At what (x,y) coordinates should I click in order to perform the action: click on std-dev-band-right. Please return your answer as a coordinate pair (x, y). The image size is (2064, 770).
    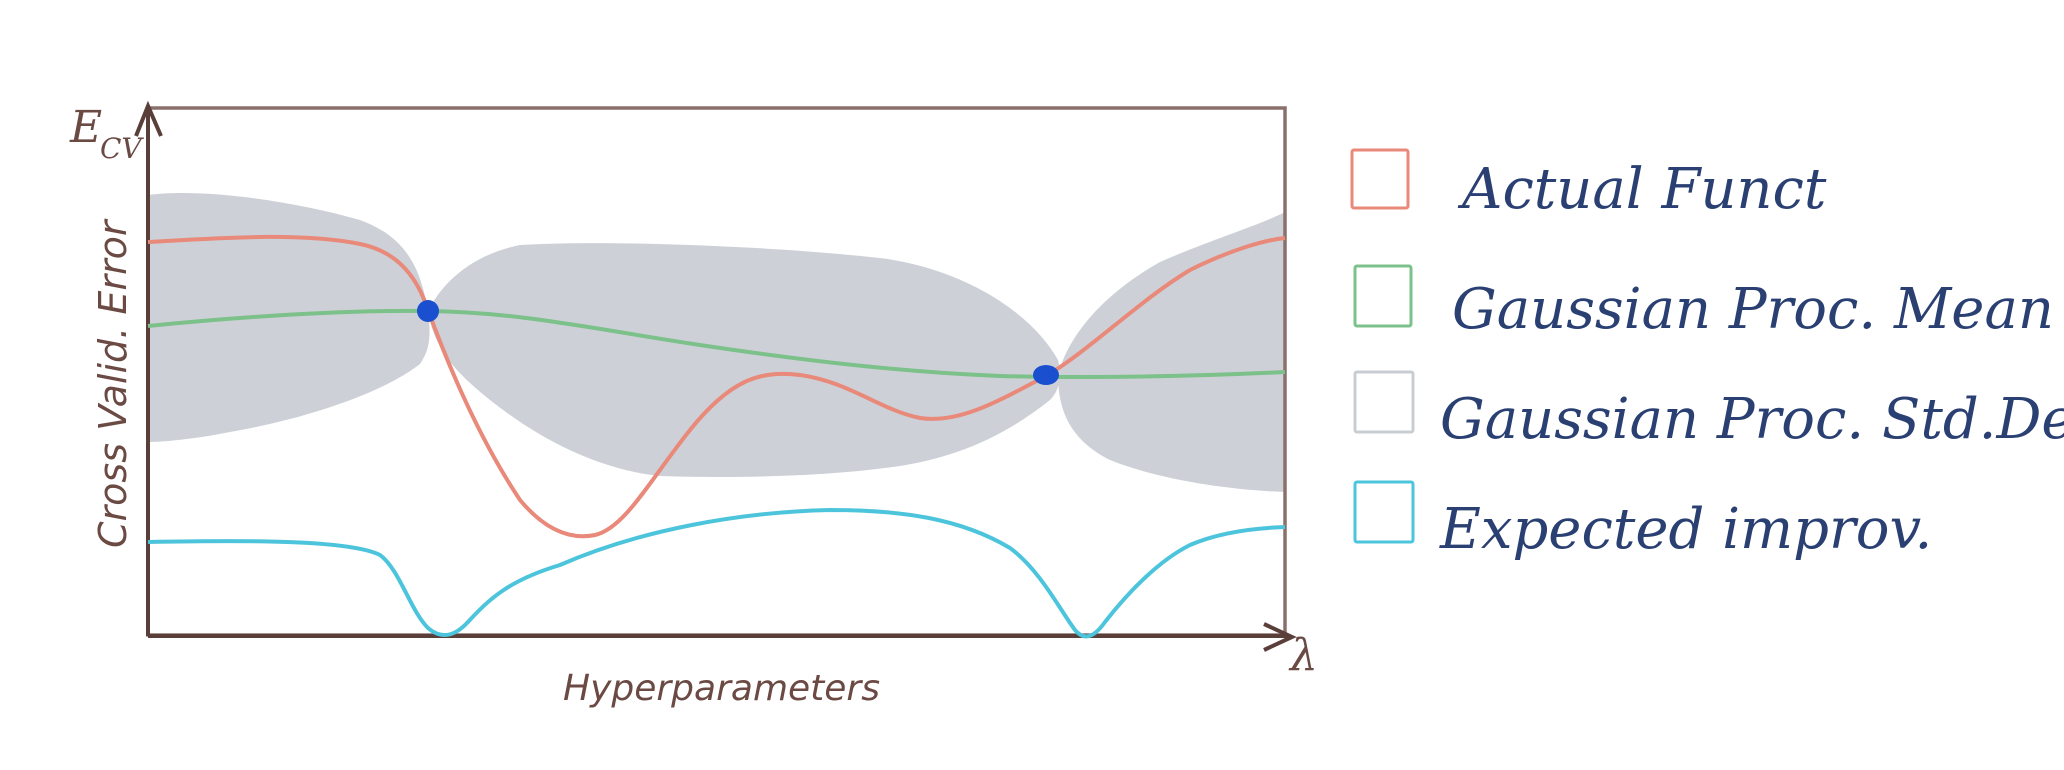
    Looking at the image, I should click on (1171, 352).